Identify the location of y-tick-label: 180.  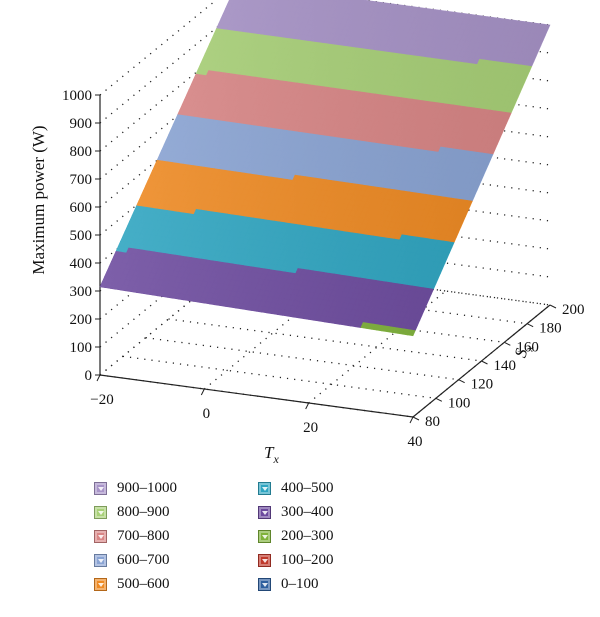
(550, 329).